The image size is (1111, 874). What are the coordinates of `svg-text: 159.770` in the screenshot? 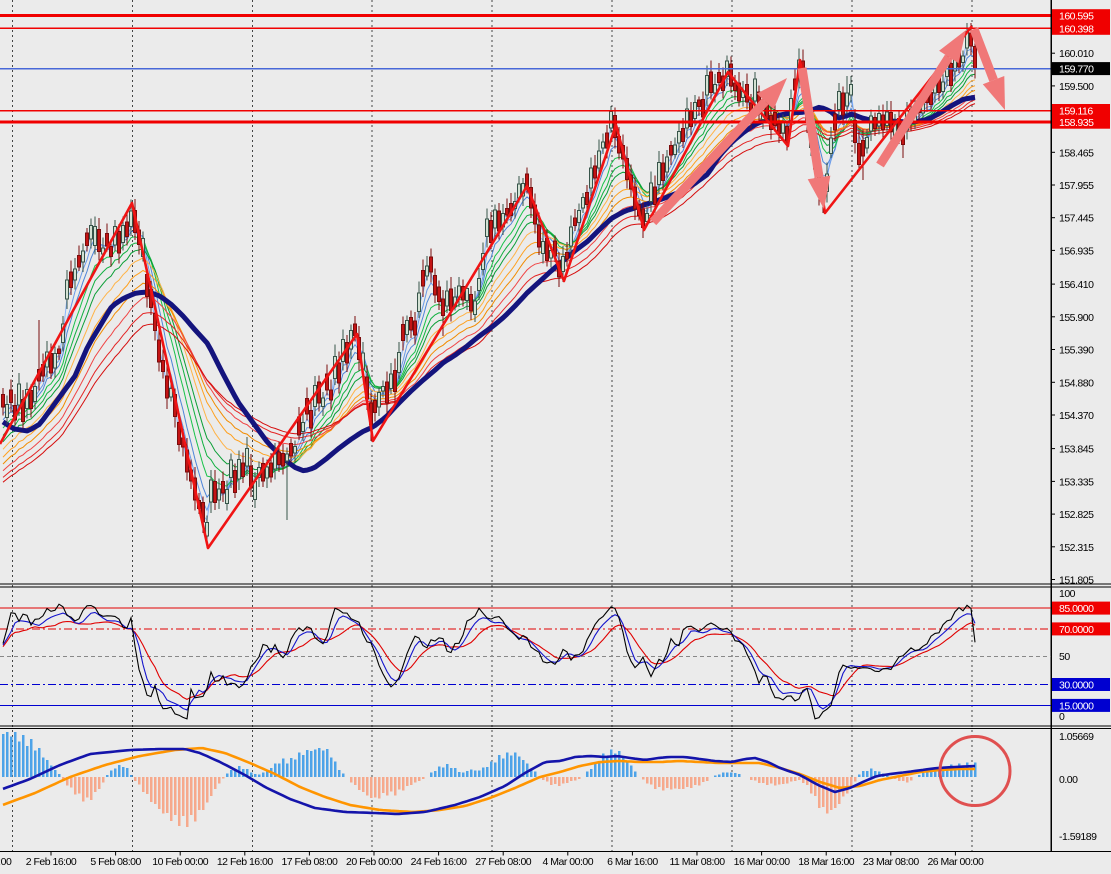 It's located at (1076, 70).